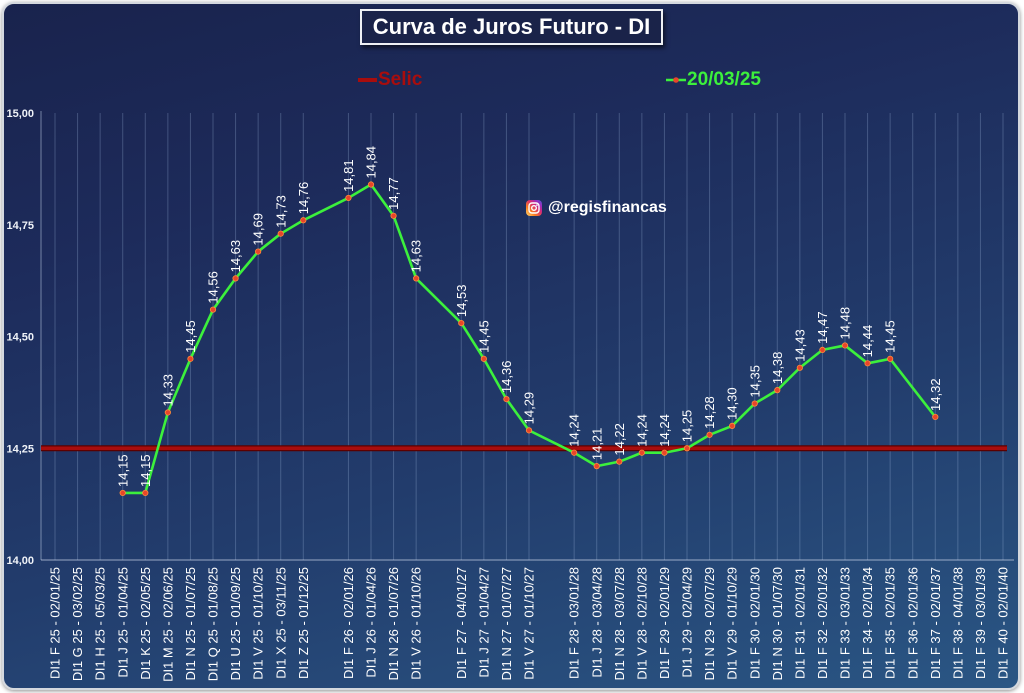 Image resolution: width=1024 pixels, height=693 pixels. I want to click on data-label: 14,21, so click(596, 444).